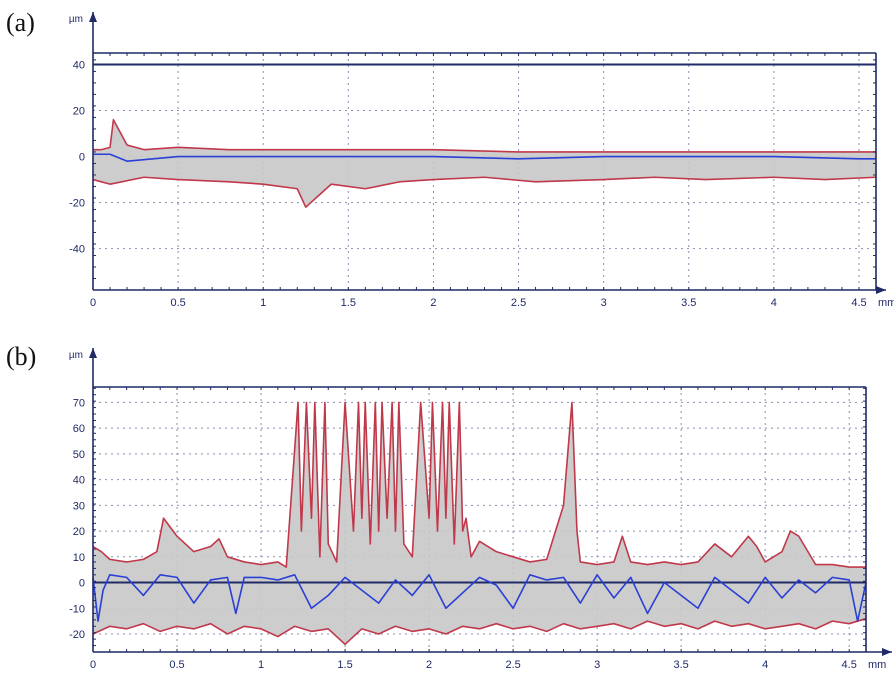 This screenshot has width=894, height=686. I want to click on y-tick-label: 30, so click(79, 506).